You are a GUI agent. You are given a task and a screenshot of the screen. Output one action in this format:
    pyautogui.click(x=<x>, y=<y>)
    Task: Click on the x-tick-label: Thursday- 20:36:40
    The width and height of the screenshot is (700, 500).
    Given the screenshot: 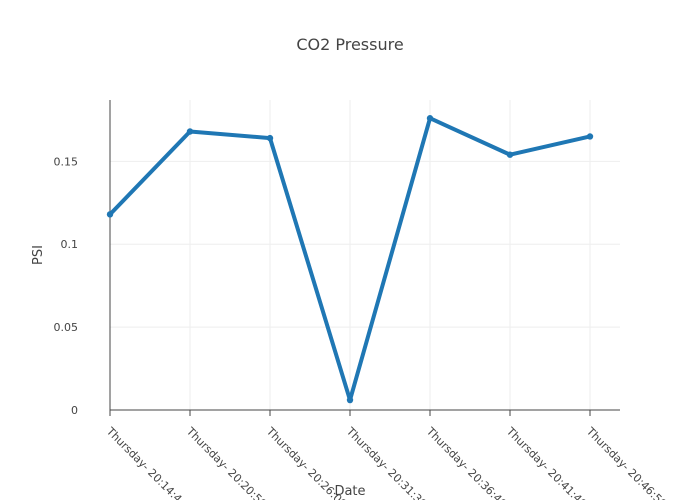 What is the action you would take?
    pyautogui.click(x=466, y=462)
    